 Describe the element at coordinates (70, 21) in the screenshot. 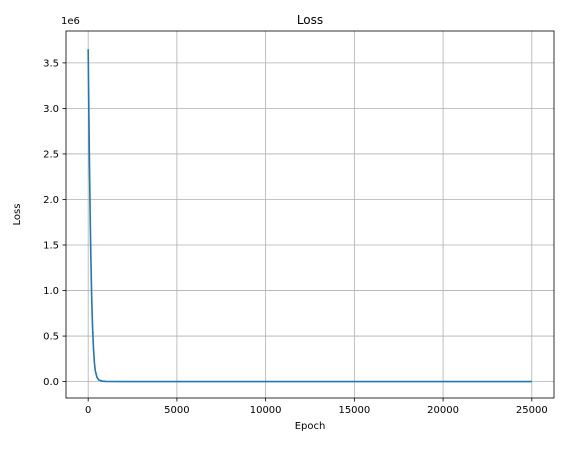

I see `y-axis-offset-label: 1e6` at that location.